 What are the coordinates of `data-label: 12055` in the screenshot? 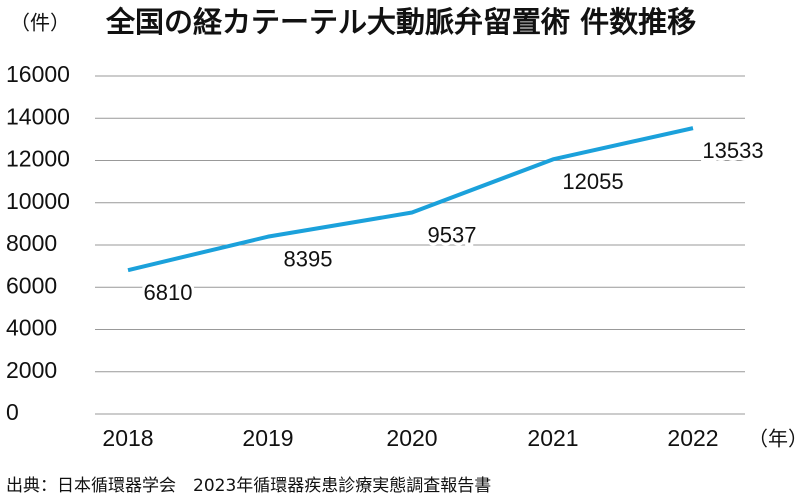 It's located at (592, 181).